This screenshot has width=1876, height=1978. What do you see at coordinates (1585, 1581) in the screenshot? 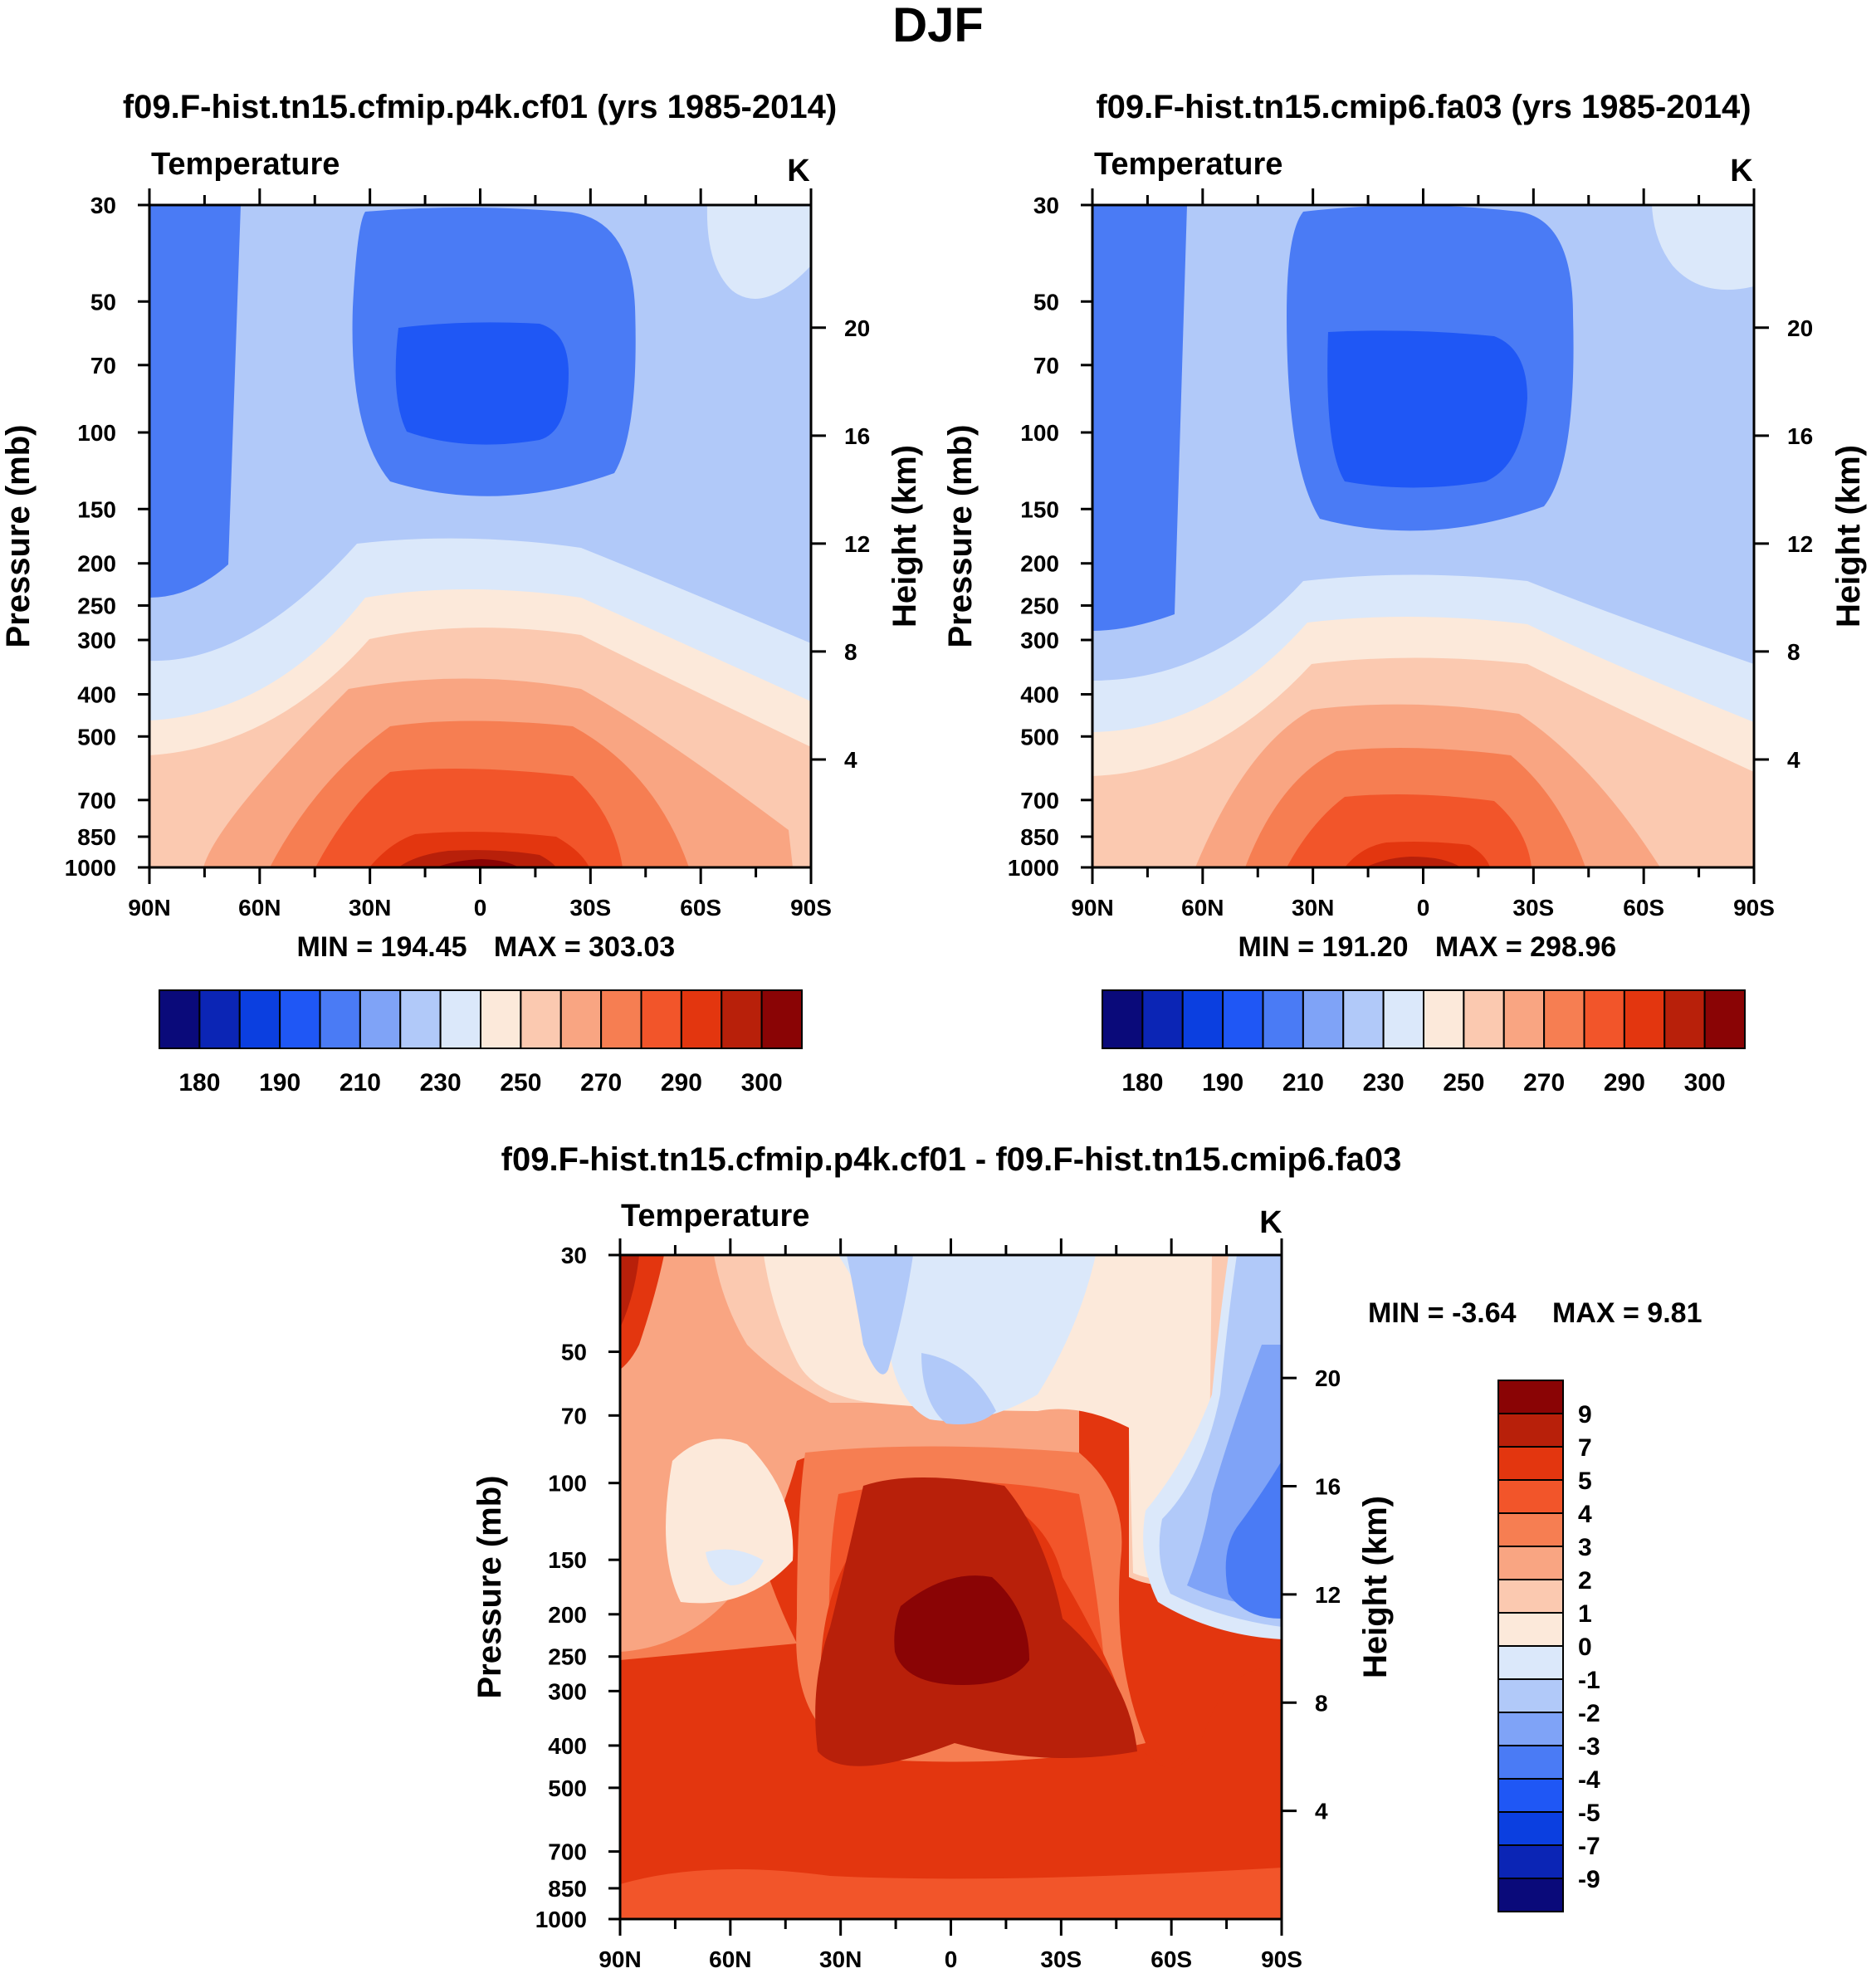
I see `colorbar-label: 2` at bounding box center [1585, 1581].